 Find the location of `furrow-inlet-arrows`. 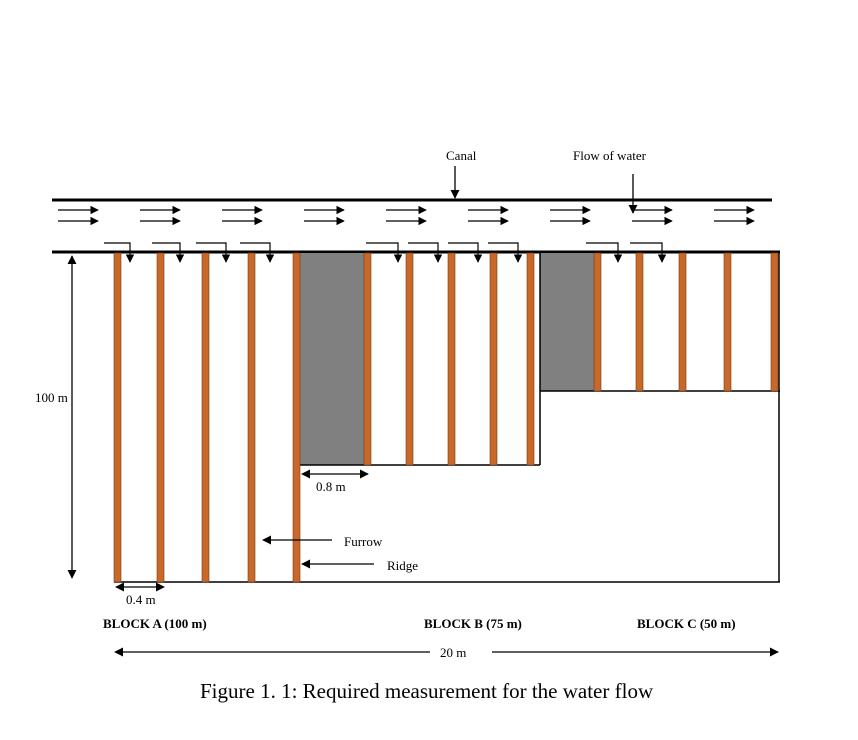

furrow-inlet-arrows is located at coordinates (385, 252).